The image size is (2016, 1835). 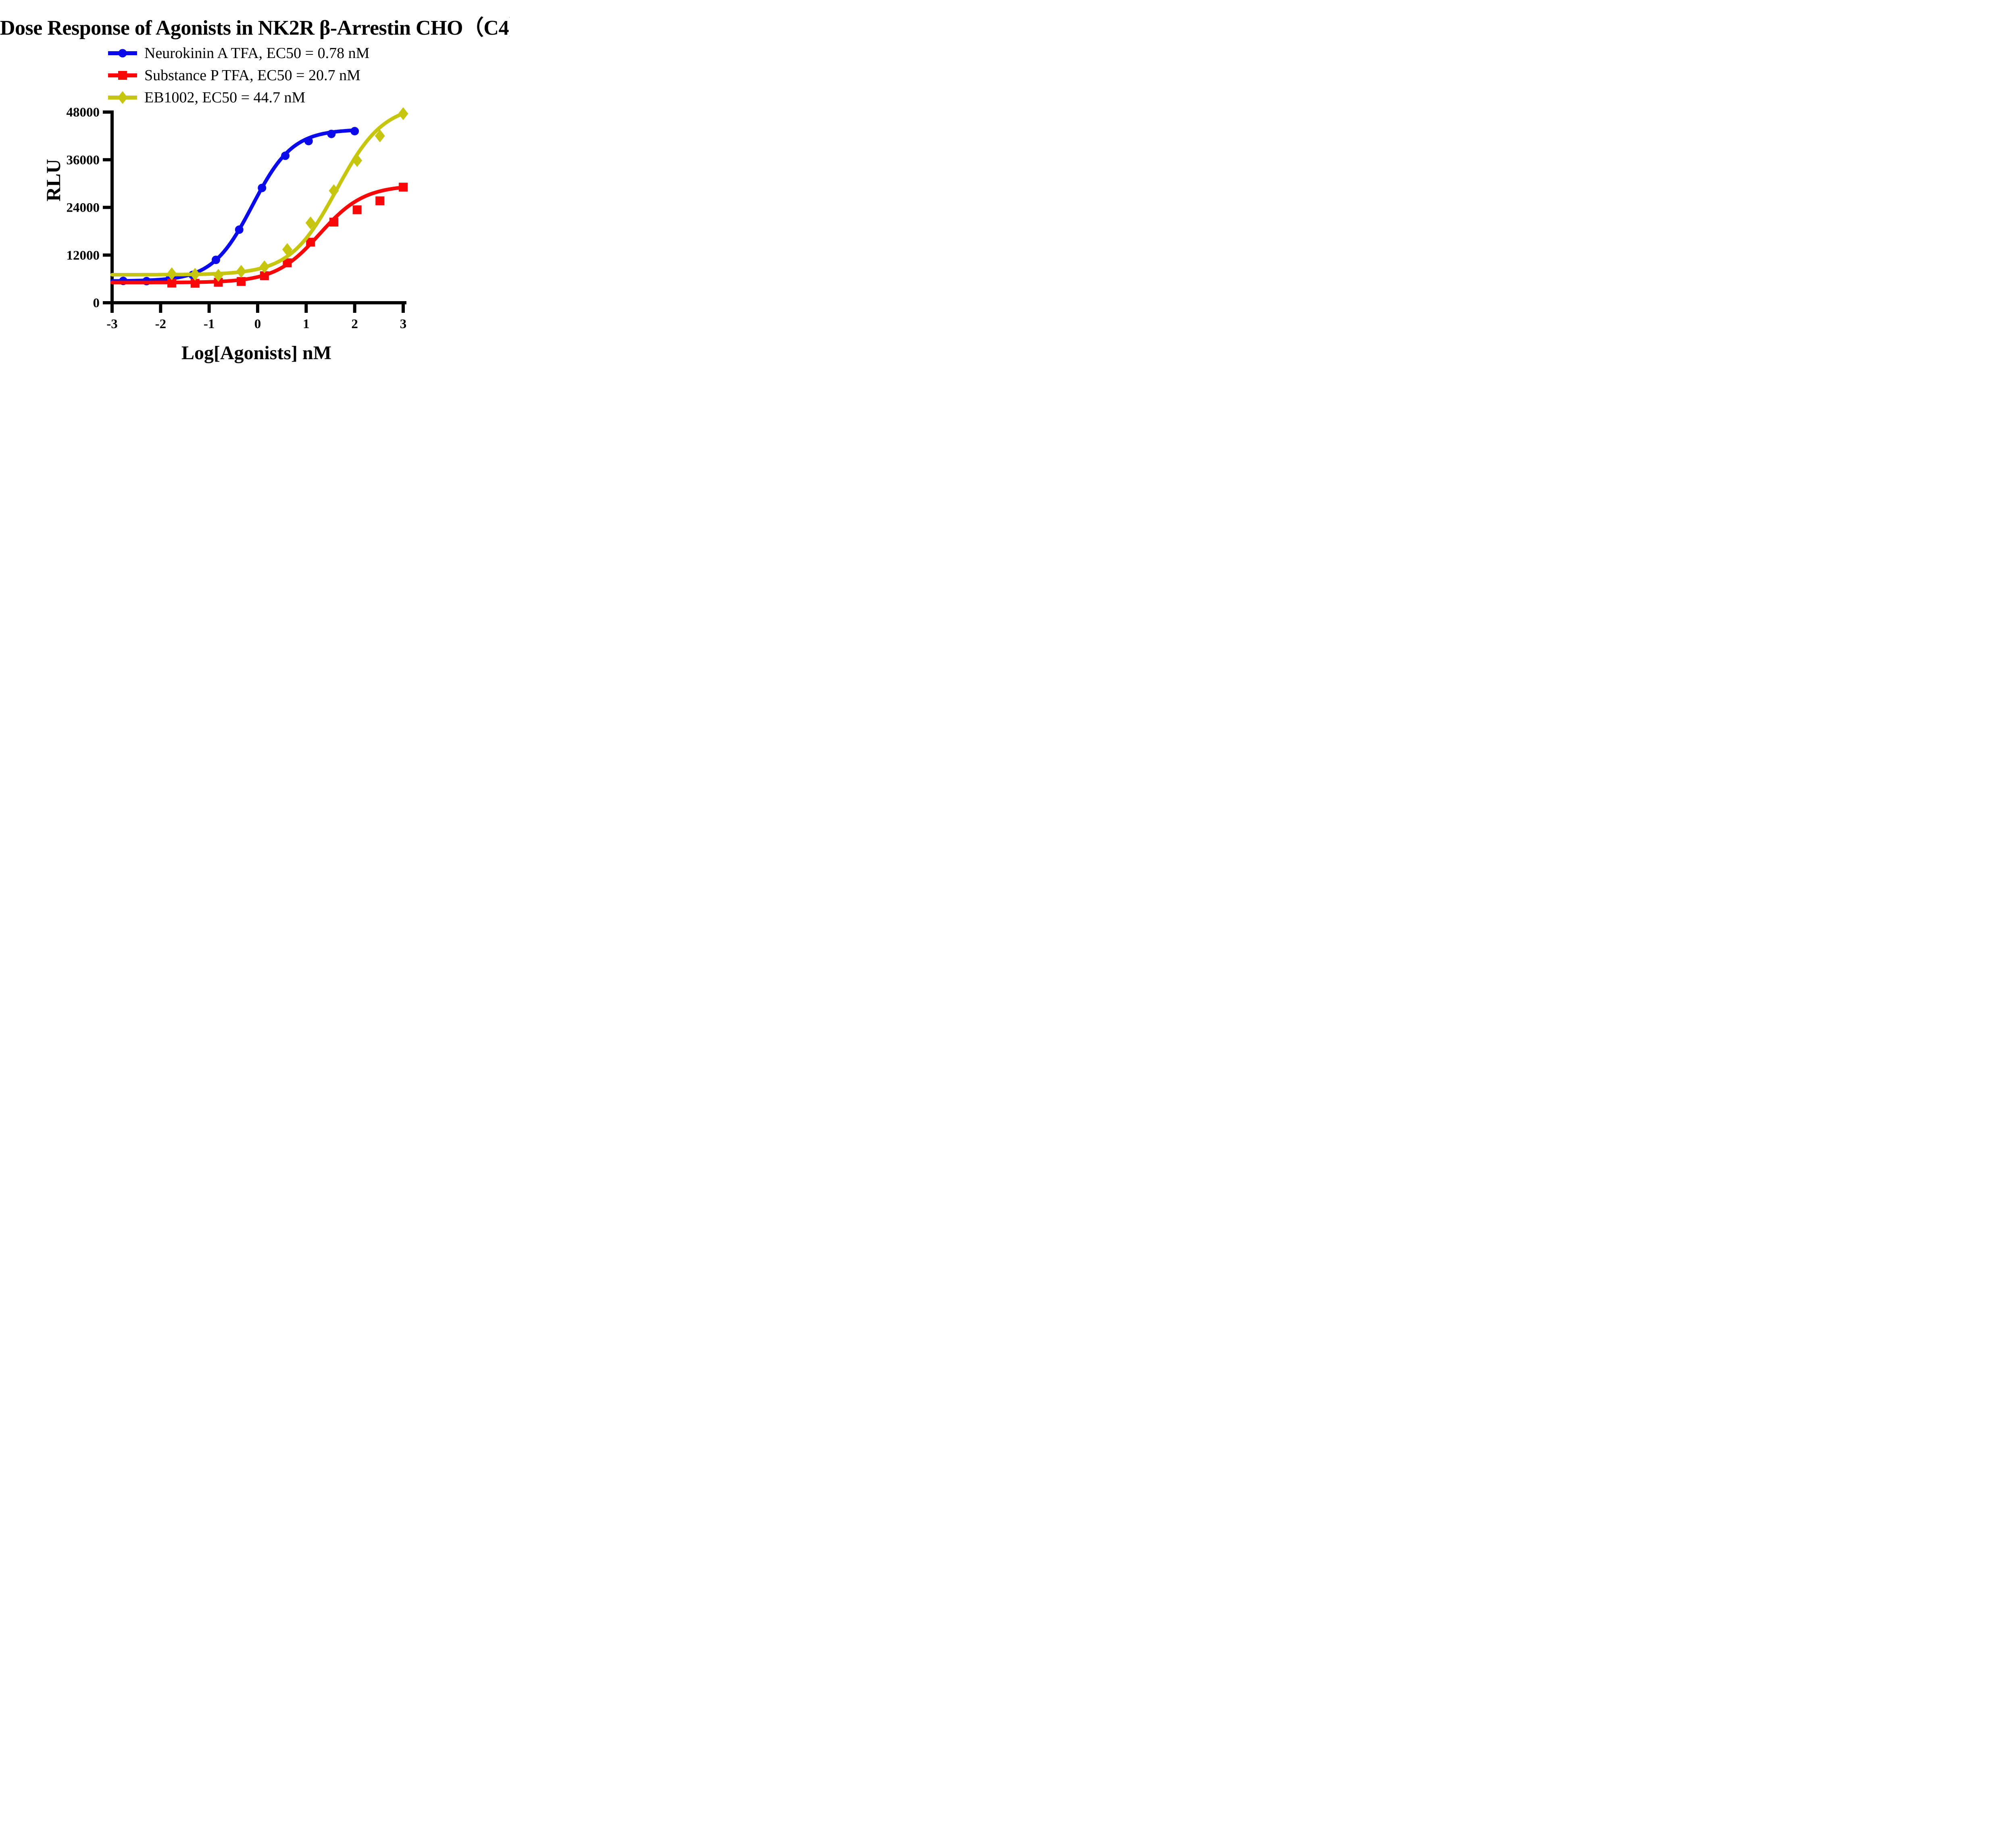 What do you see at coordinates (83, 208) in the screenshot?
I see `y-tick-label: 24000` at bounding box center [83, 208].